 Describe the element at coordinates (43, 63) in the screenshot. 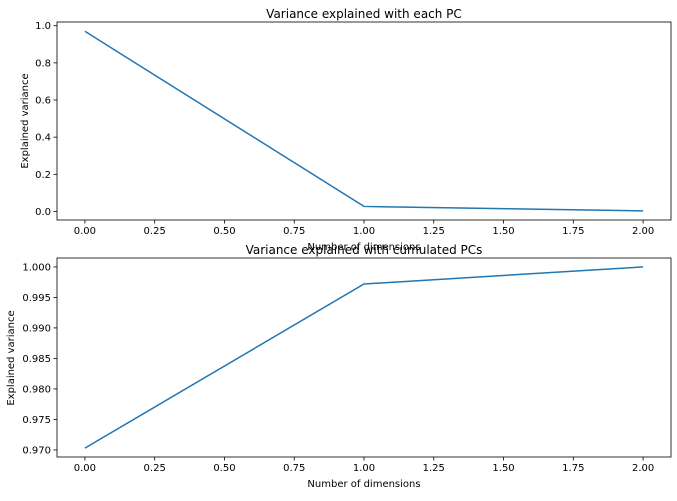

I see `y-tick-label: 0.8` at that location.